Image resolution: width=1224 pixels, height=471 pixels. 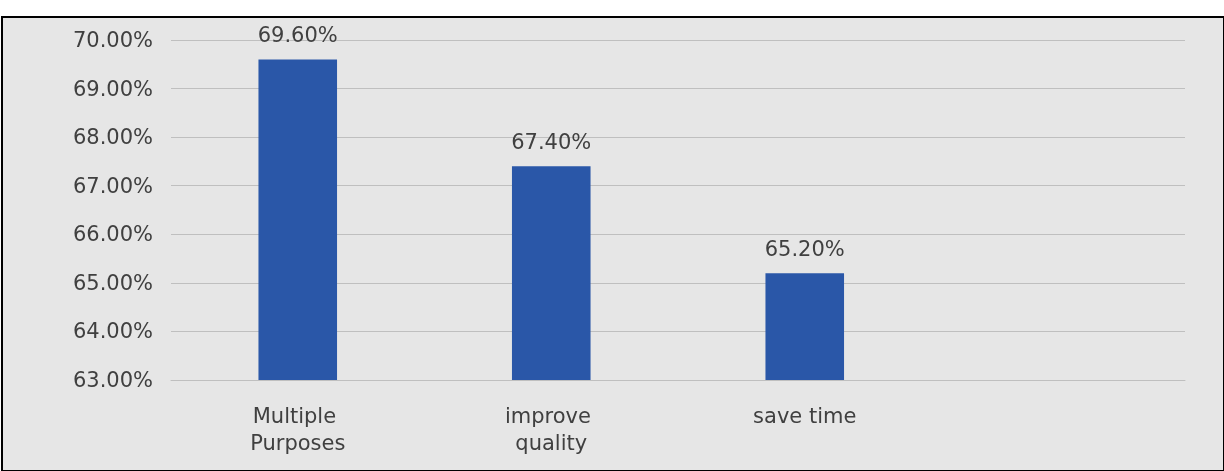 What do you see at coordinates (112, 234) in the screenshot?
I see `y-tick-label: 66.00%` at bounding box center [112, 234].